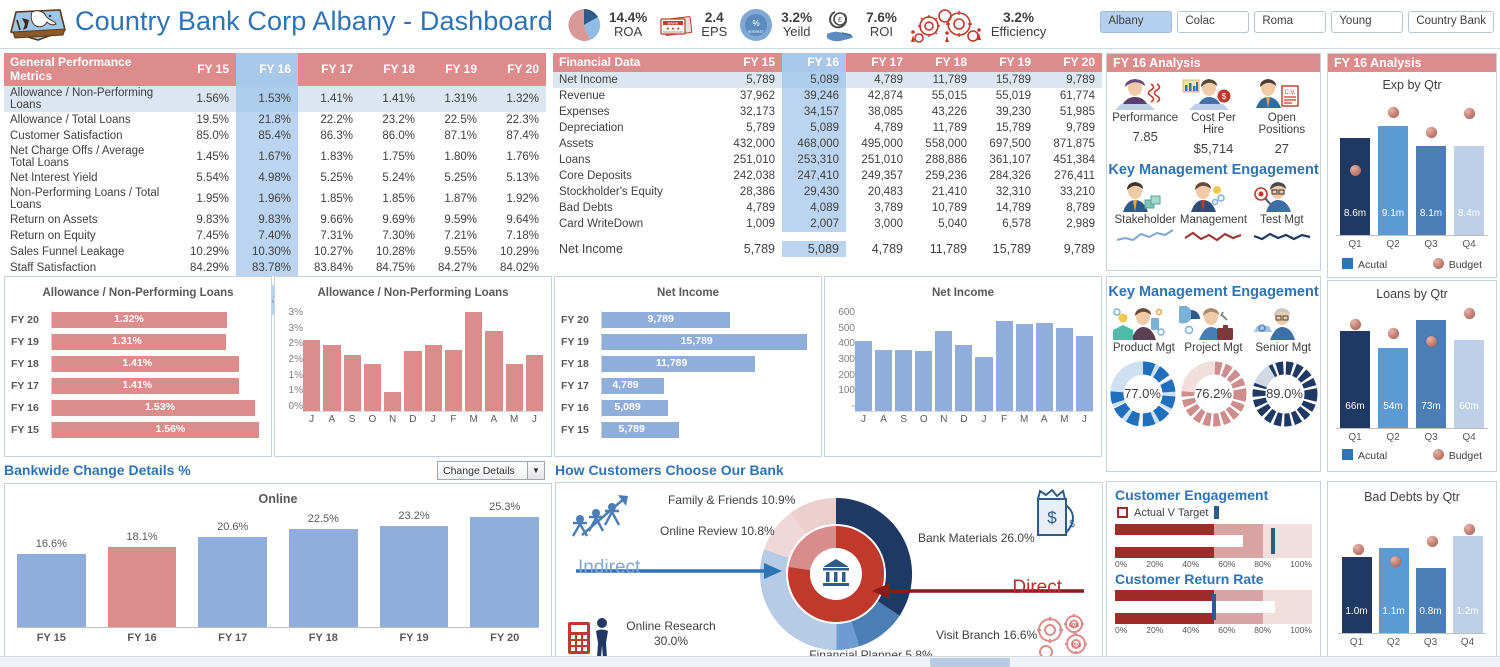 This screenshot has width=1500, height=667. I want to click on svg-text: BANK, so click(673, 23).